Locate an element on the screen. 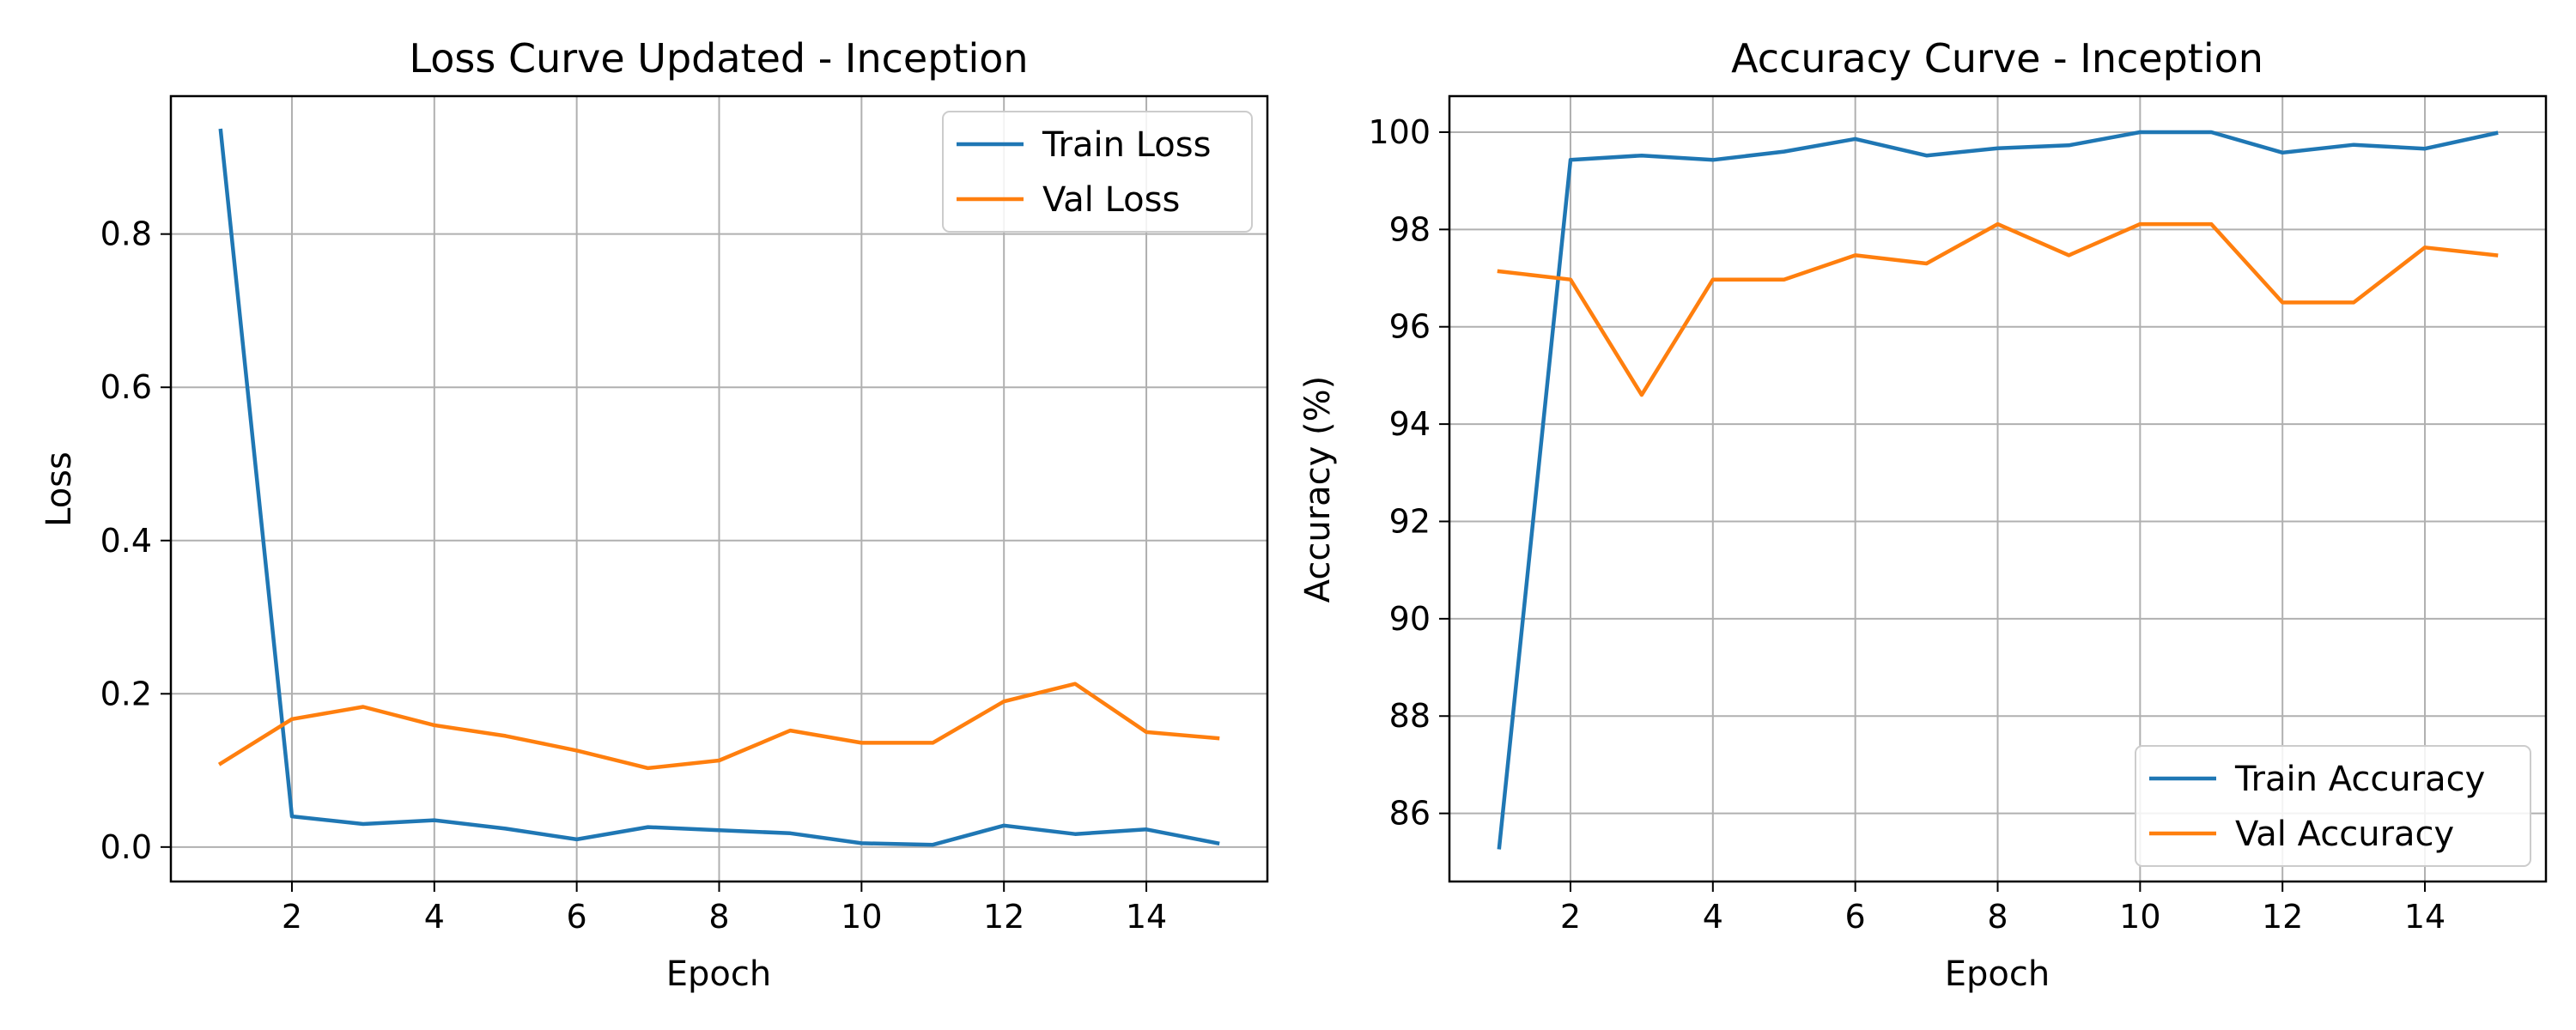 The image size is (2576, 1030). accuracy-legend-label-train-accuracy: Train Accuracy is located at coordinates (2360, 779).